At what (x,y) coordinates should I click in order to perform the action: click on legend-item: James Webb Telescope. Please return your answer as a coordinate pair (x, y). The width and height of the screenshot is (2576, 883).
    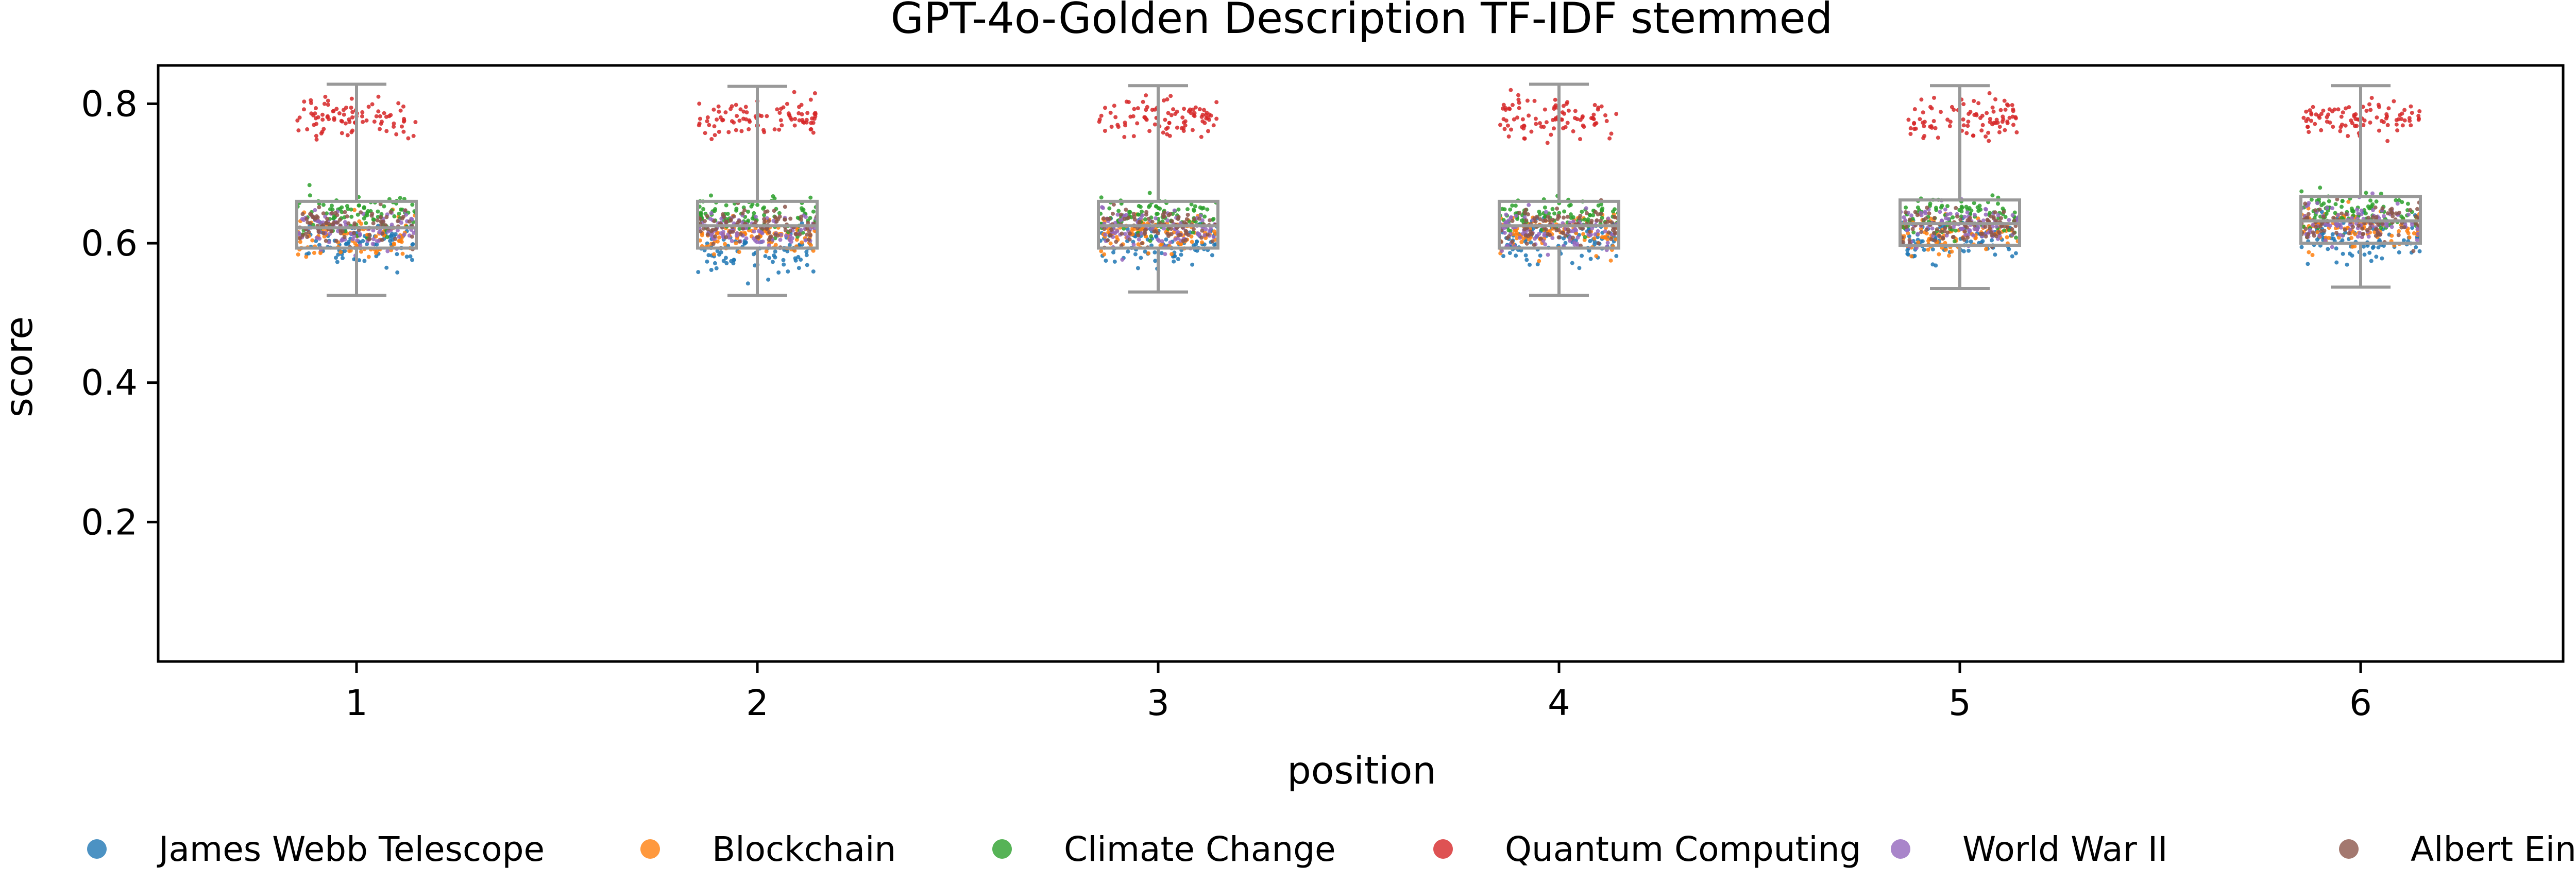
    Looking at the image, I should click on (316, 849).